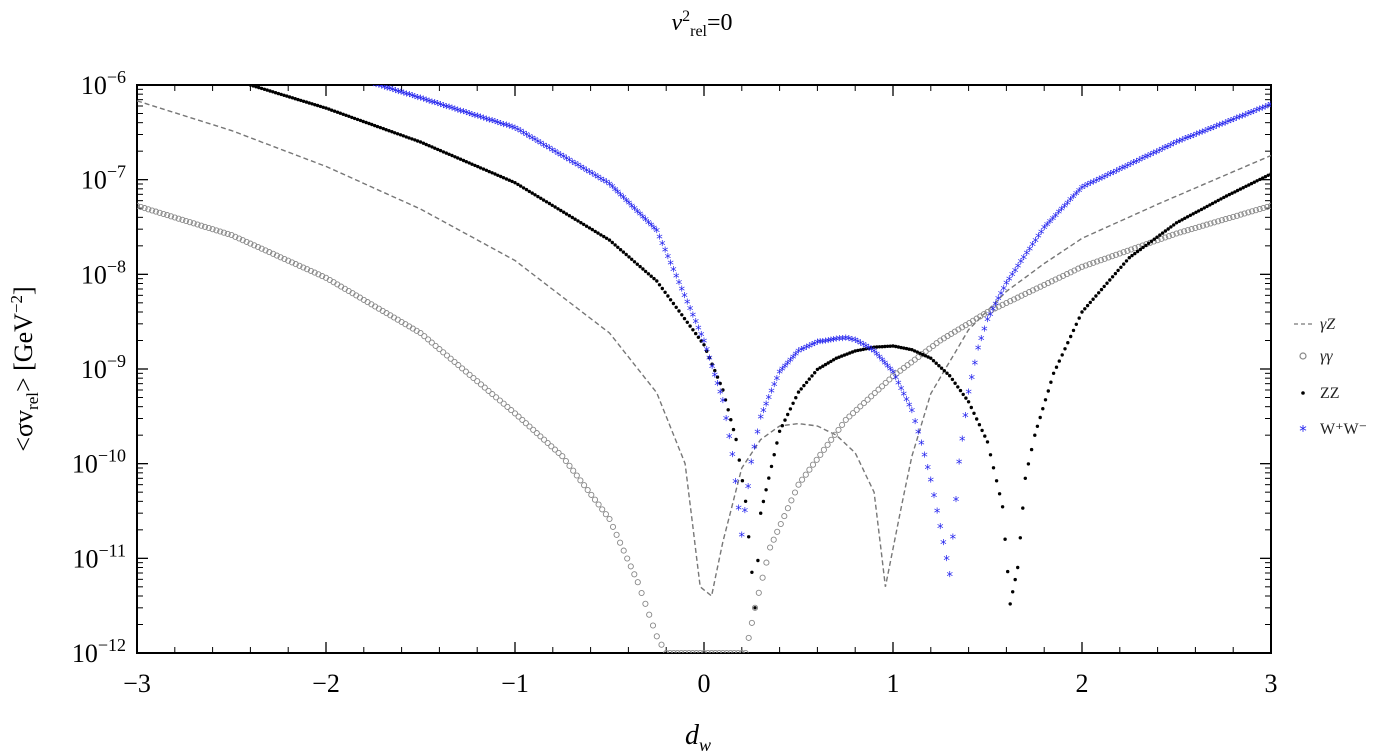 This screenshot has height=752, width=1392. I want to click on x-axis-label: dw, so click(698, 736).